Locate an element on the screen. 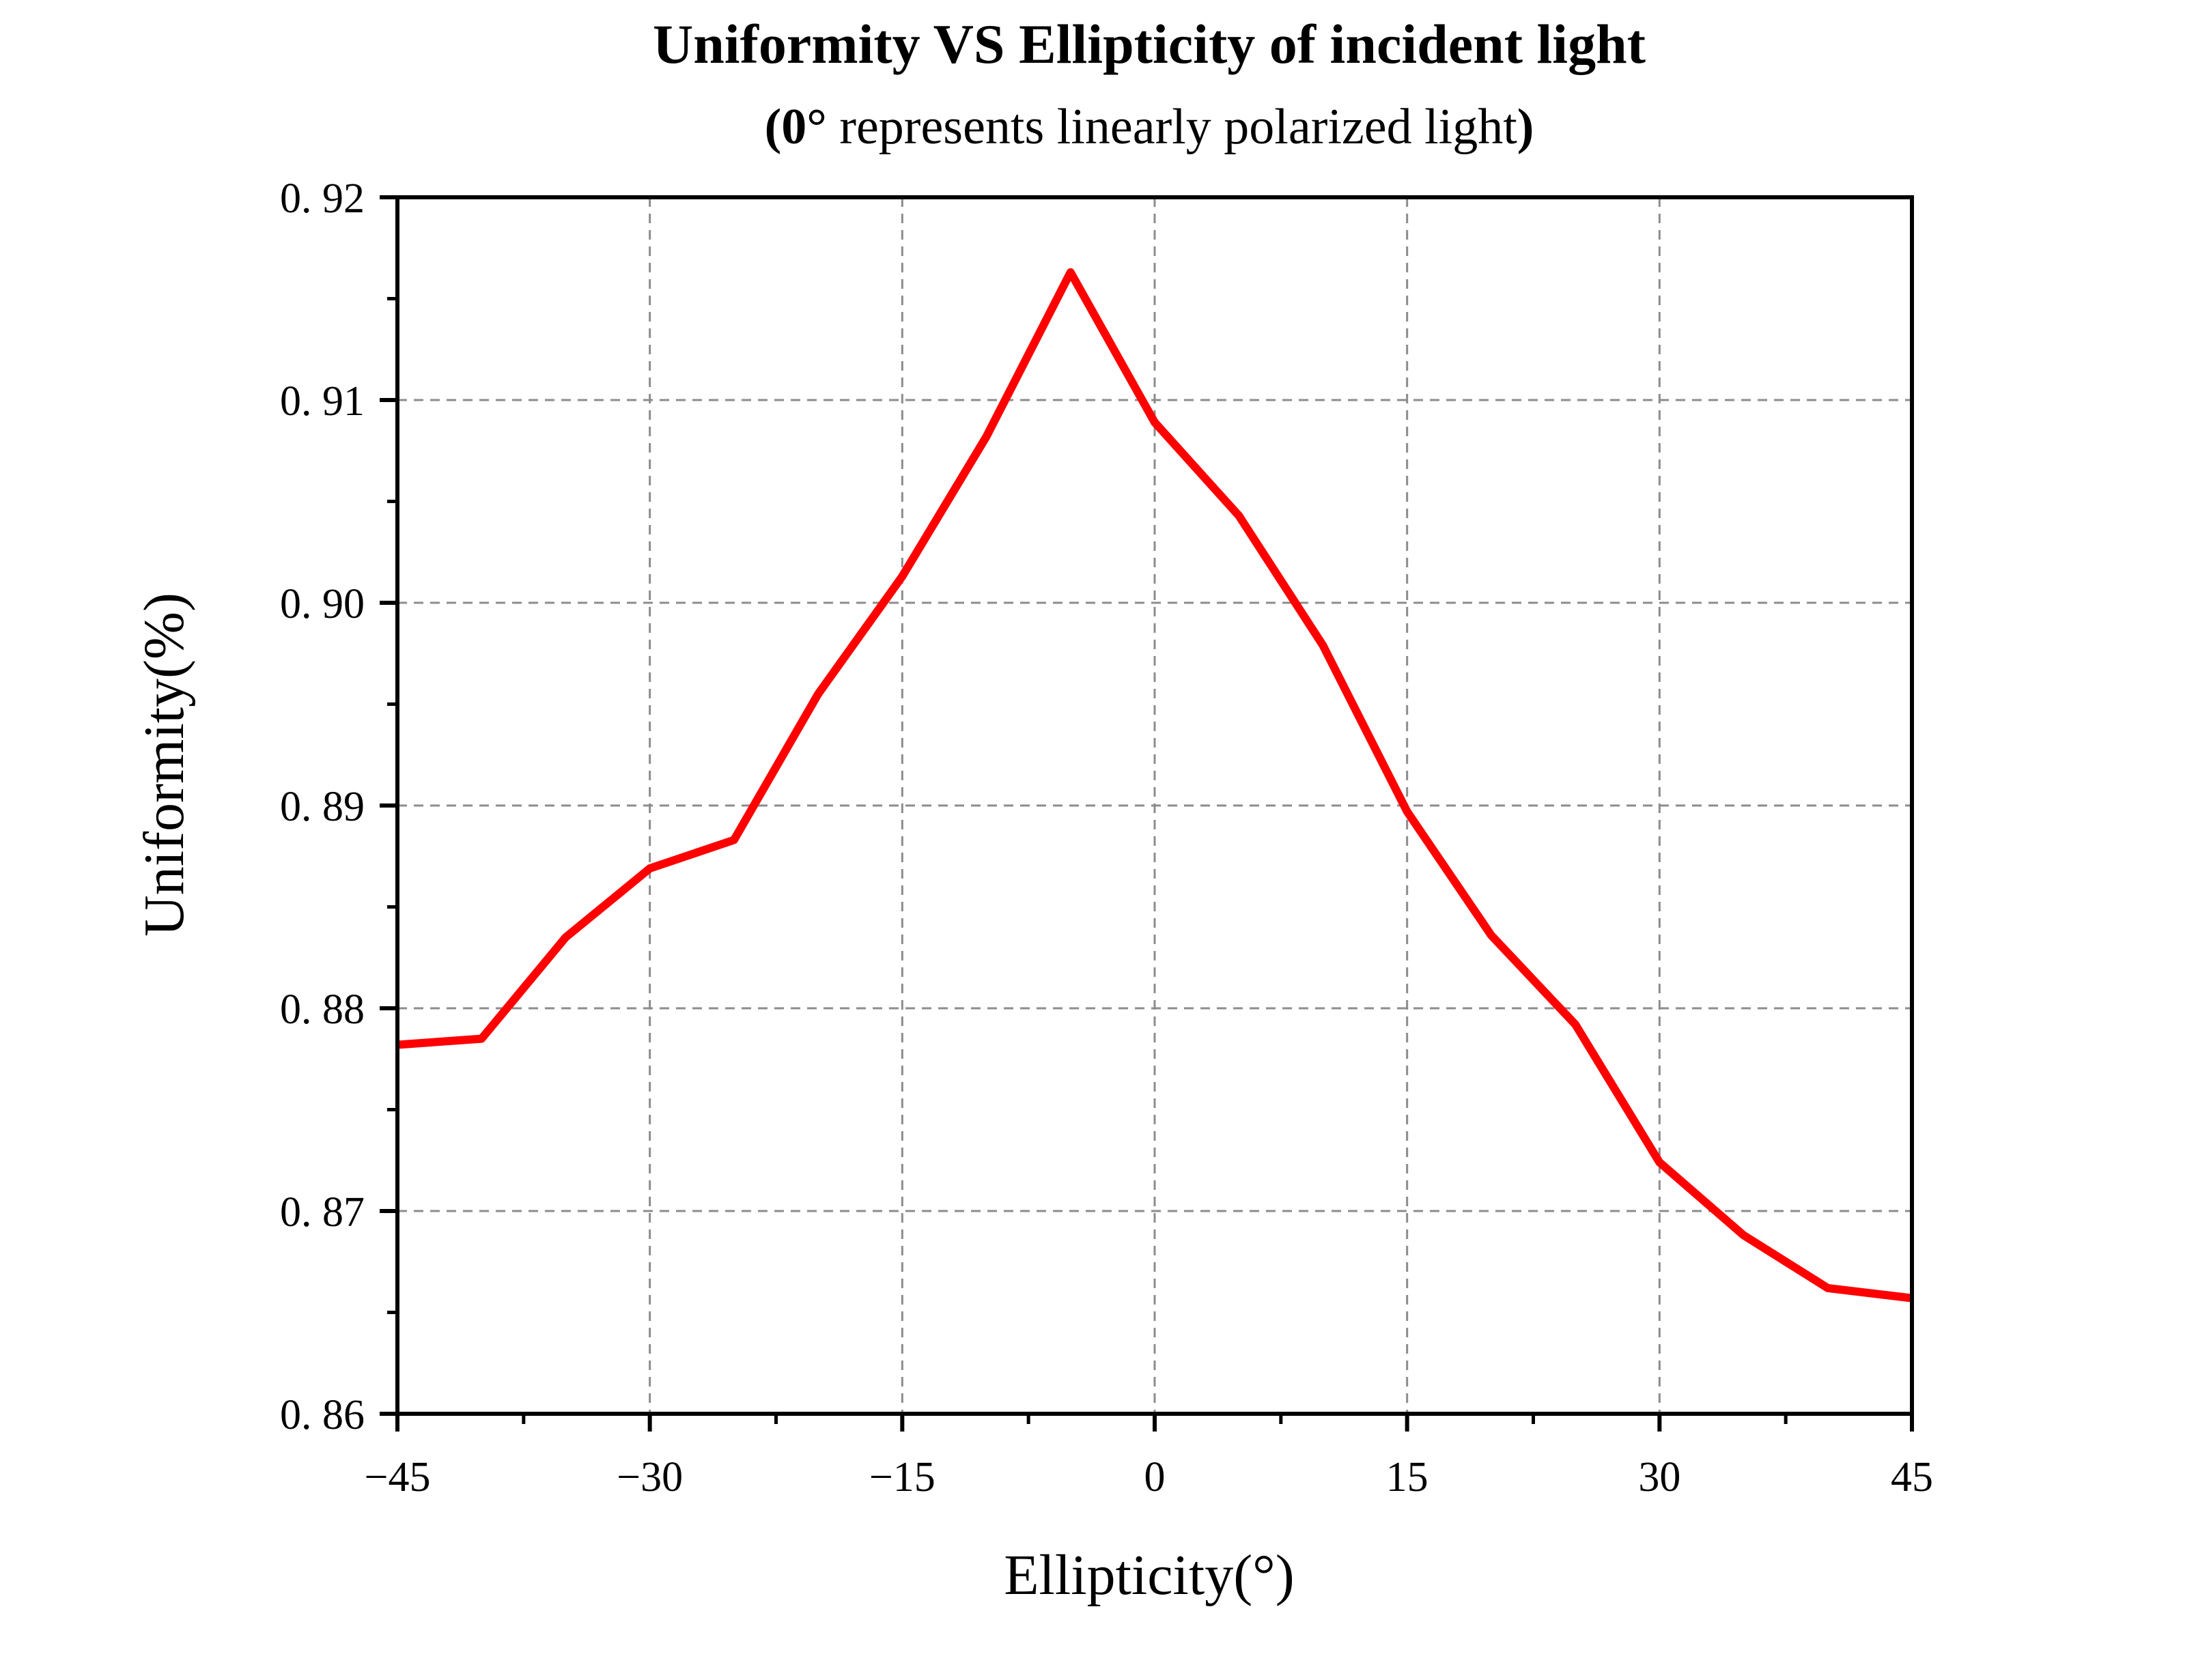 This screenshot has height=1680, width=2196. x-tick-labels: −45 −30 −15 0 15 30 45 is located at coordinates (1149, 1477).